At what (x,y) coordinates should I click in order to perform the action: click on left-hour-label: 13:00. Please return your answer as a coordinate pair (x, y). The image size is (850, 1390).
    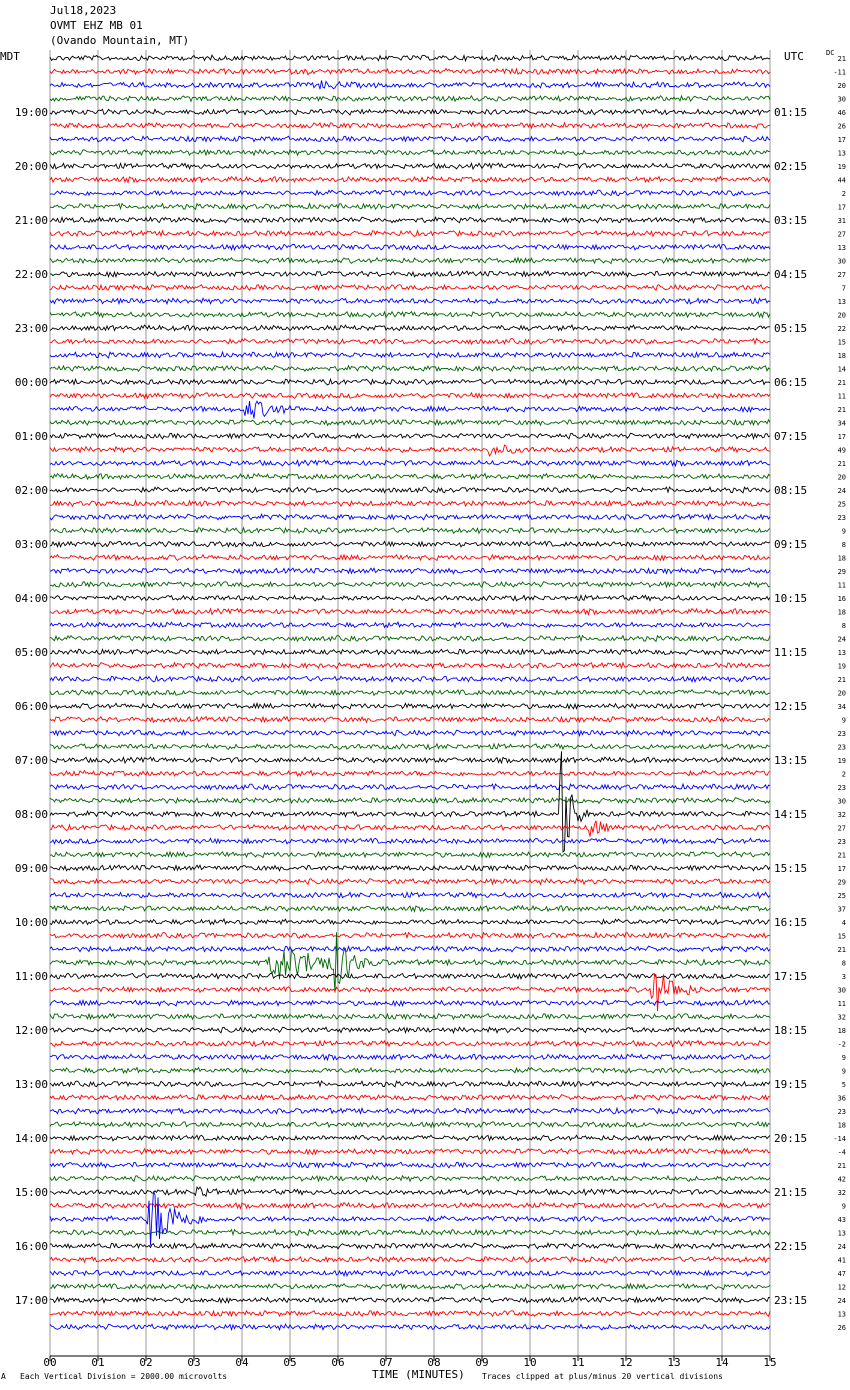
    Looking at the image, I should click on (31, 1084).